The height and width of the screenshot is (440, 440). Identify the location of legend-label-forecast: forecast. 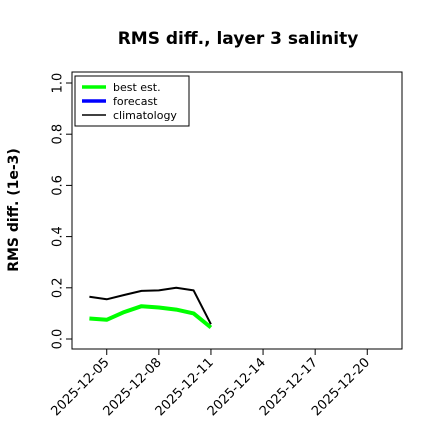
(135, 101).